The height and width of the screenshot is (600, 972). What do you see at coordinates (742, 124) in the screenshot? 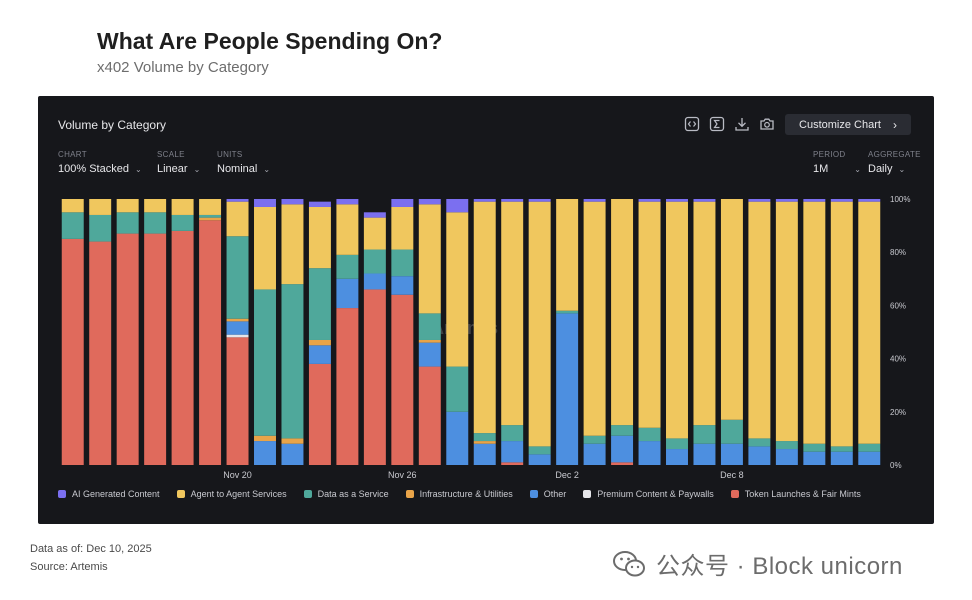
I see `download-icon` at bounding box center [742, 124].